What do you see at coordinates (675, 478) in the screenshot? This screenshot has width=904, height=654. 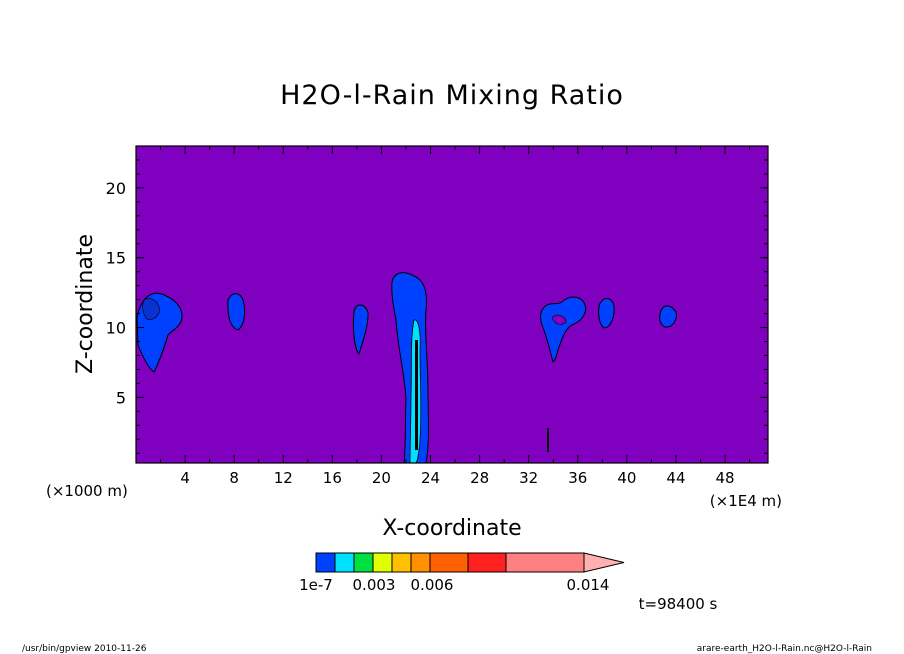 I see `x-tick-label: 44` at bounding box center [675, 478].